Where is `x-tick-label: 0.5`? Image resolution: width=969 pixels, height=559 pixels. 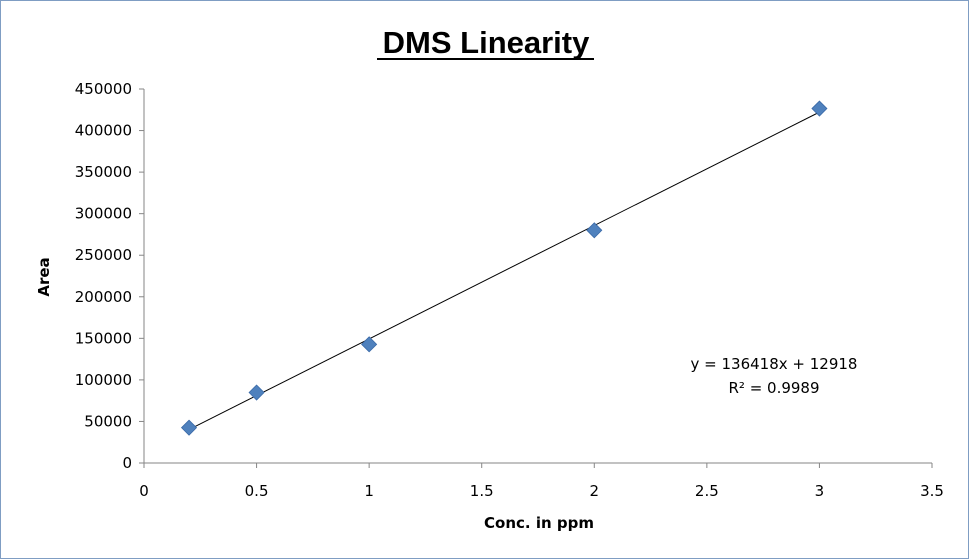
x-tick-label: 0.5 is located at coordinates (257, 491).